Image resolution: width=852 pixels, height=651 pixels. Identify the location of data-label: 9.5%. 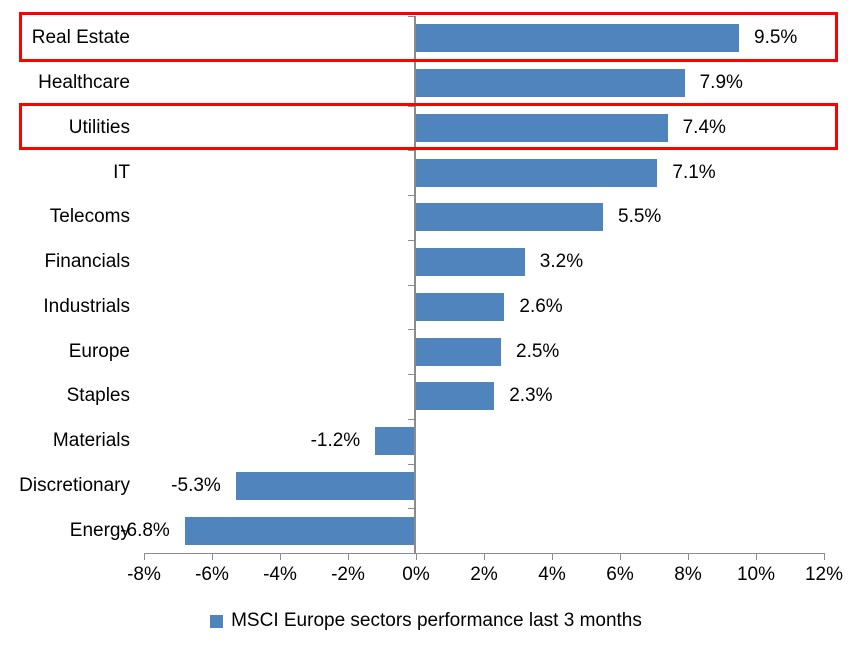
(776, 38).